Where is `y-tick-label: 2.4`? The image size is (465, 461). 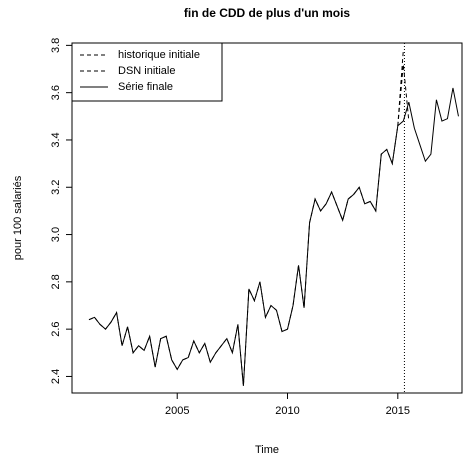 y-tick-label: 2.4 is located at coordinates (56, 376).